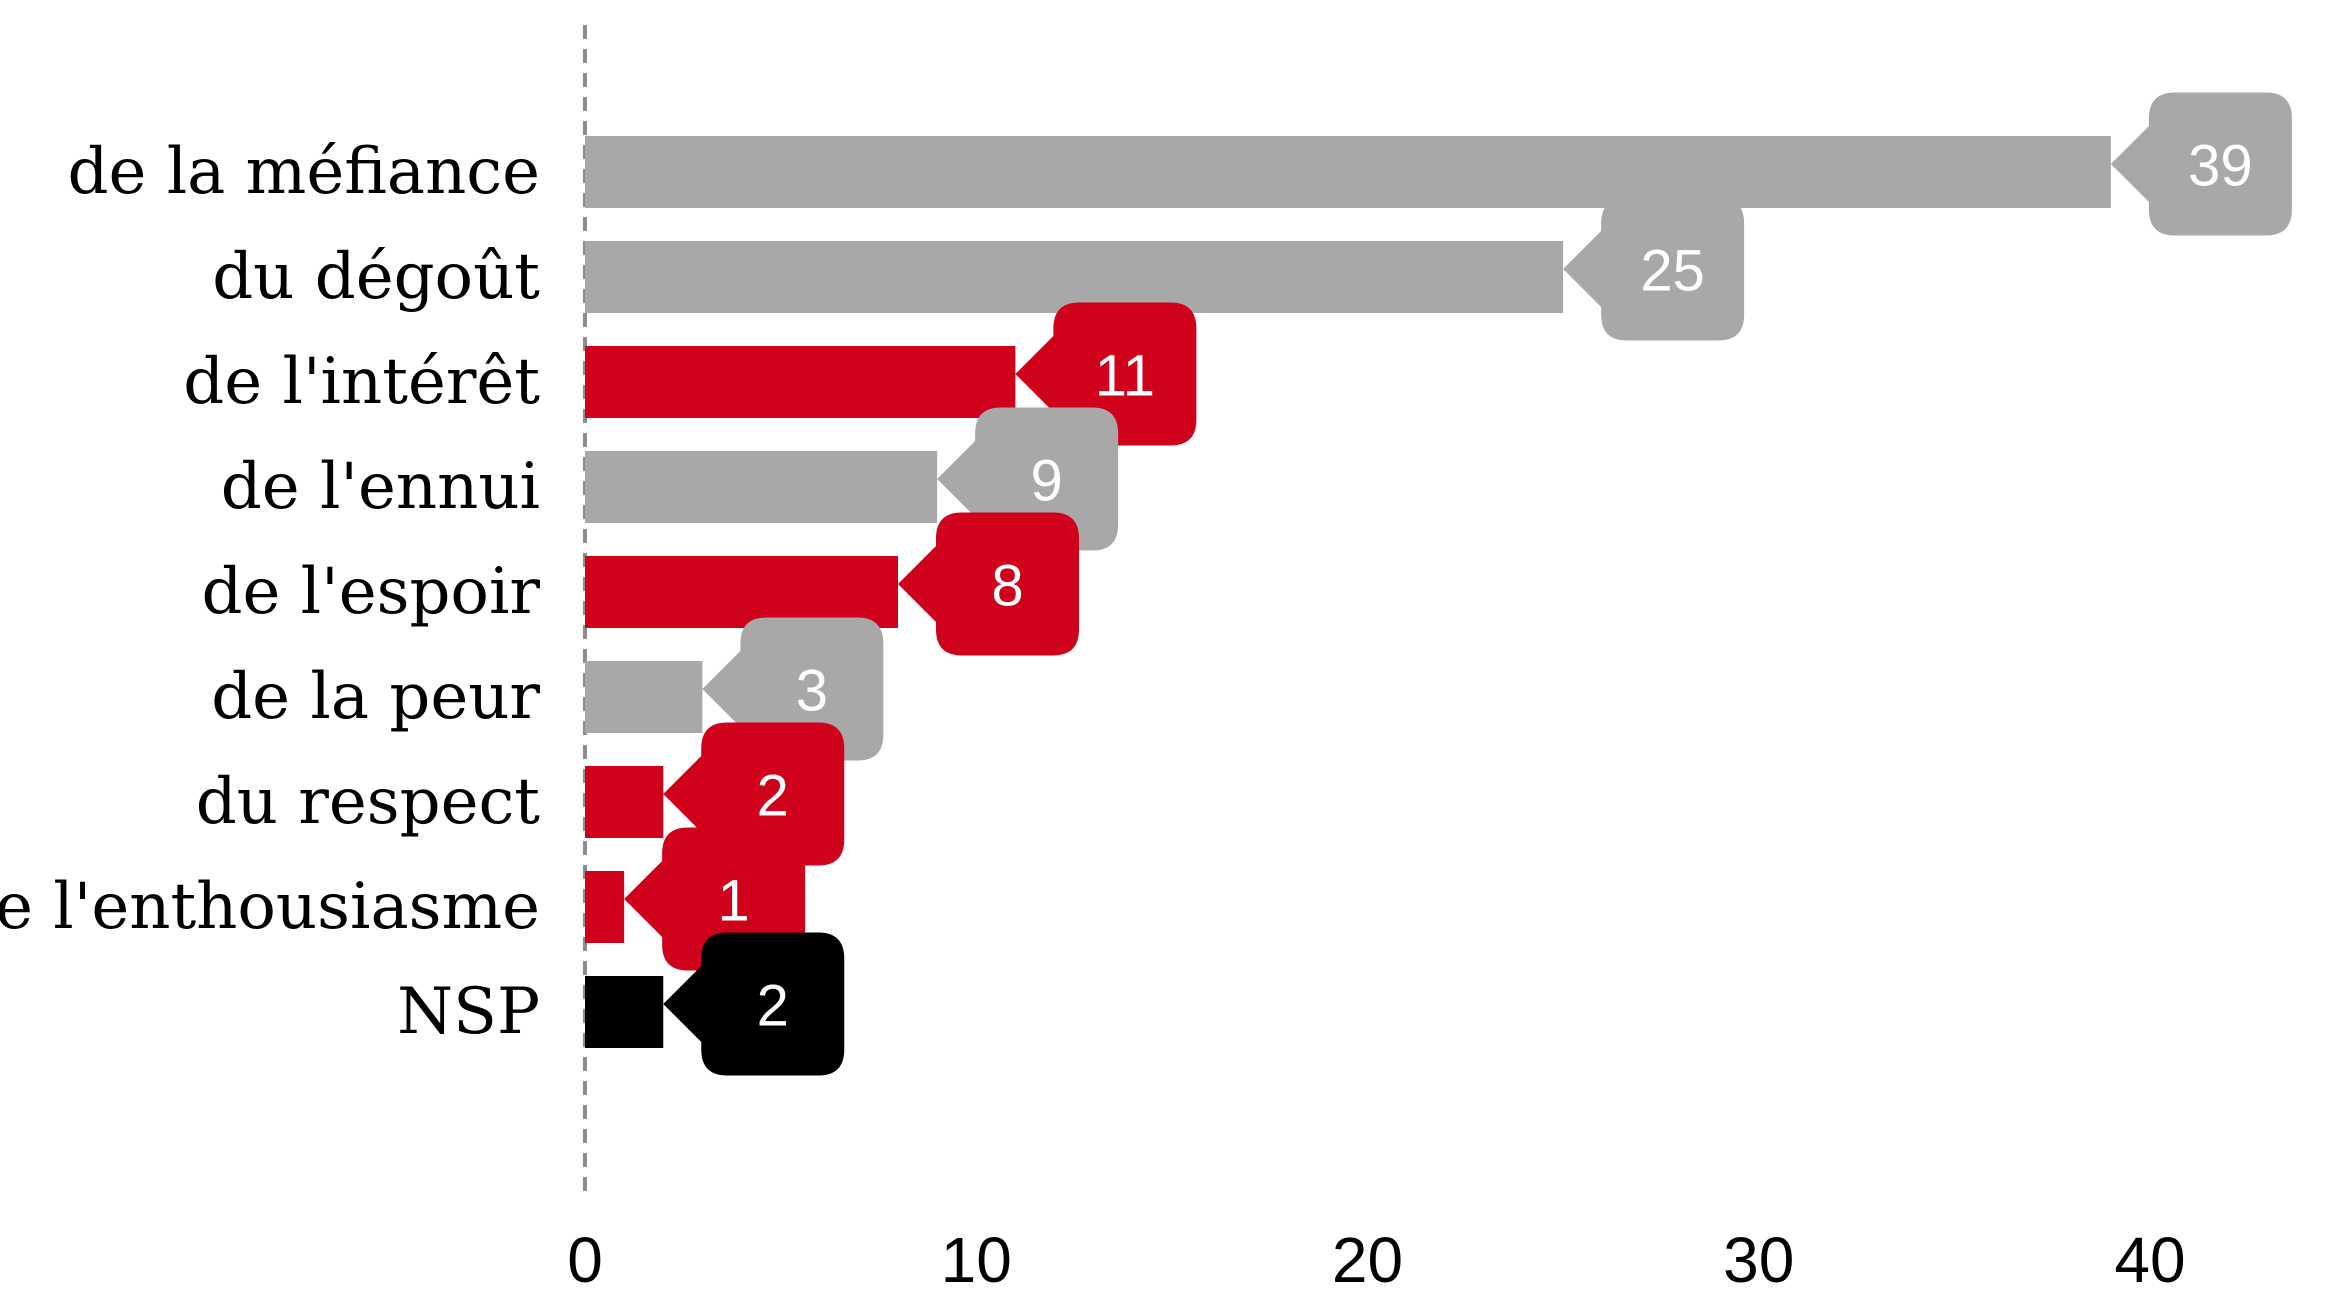 The height and width of the screenshot is (1295, 2342). What do you see at coordinates (1367, 1257) in the screenshot?
I see `x-tick-label: 20` at bounding box center [1367, 1257].